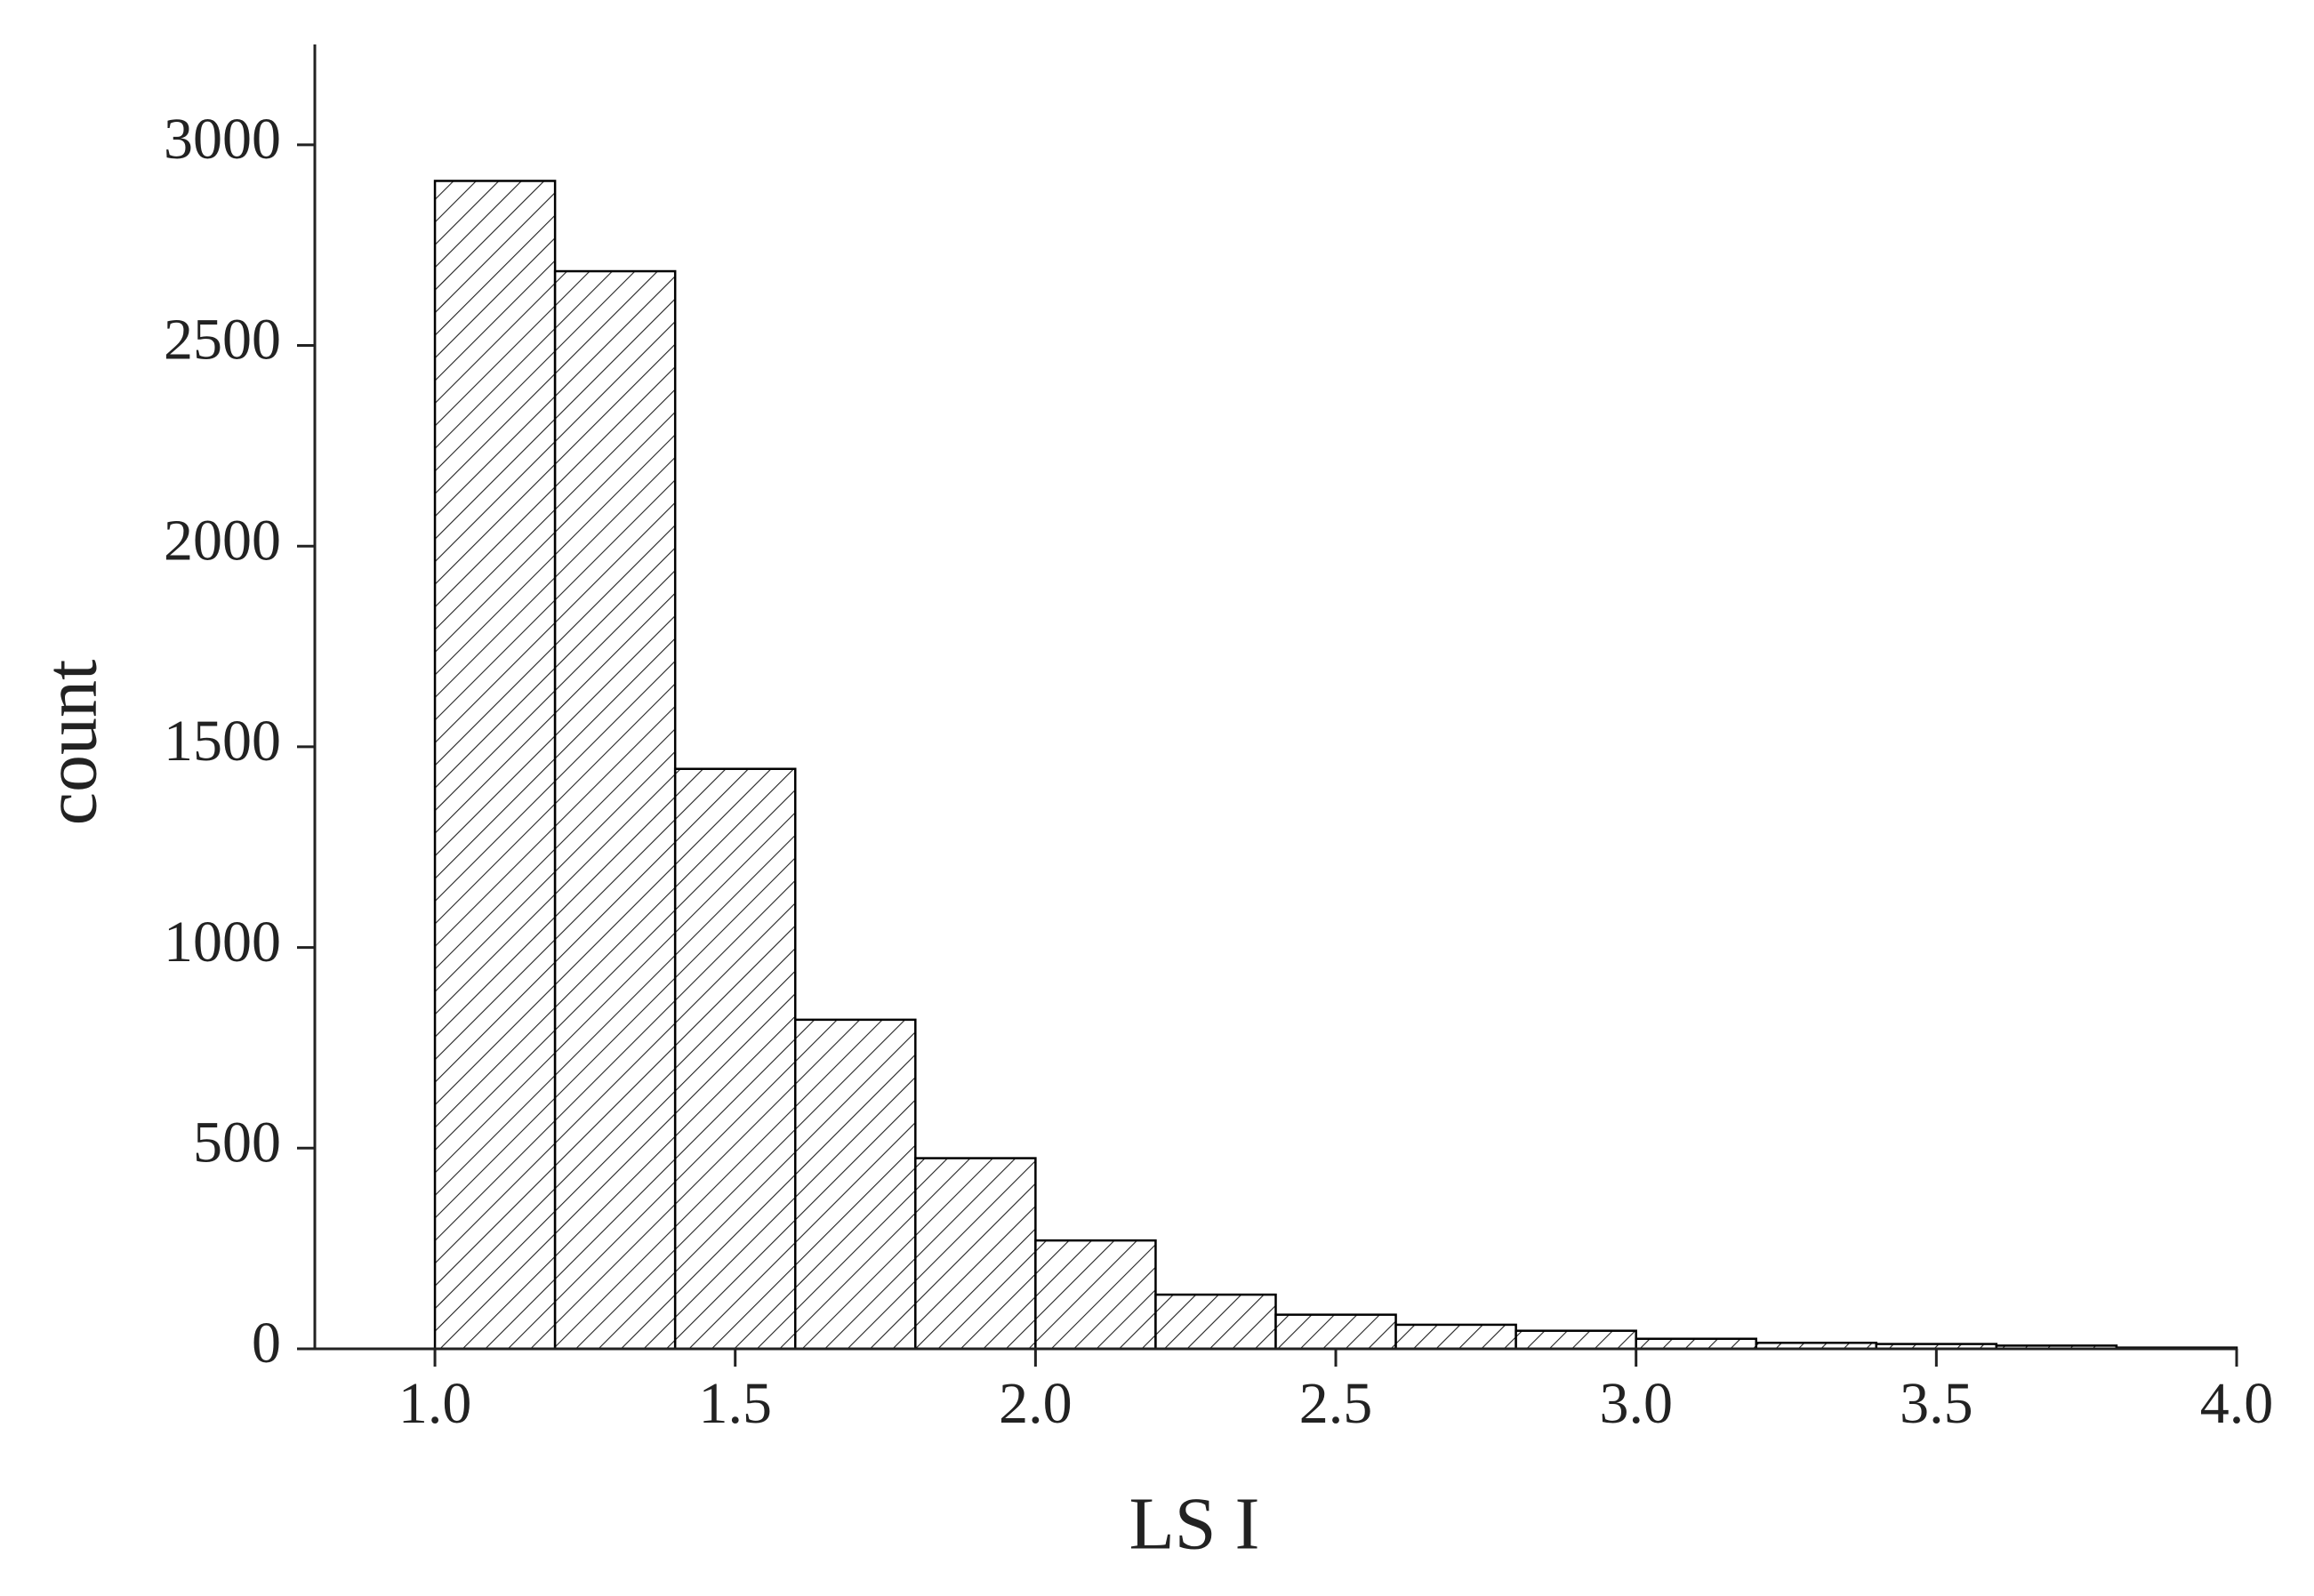 This screenshot has height=1596, width=2314. I want to click on y-tick-label: 0, so click(266, 1343).